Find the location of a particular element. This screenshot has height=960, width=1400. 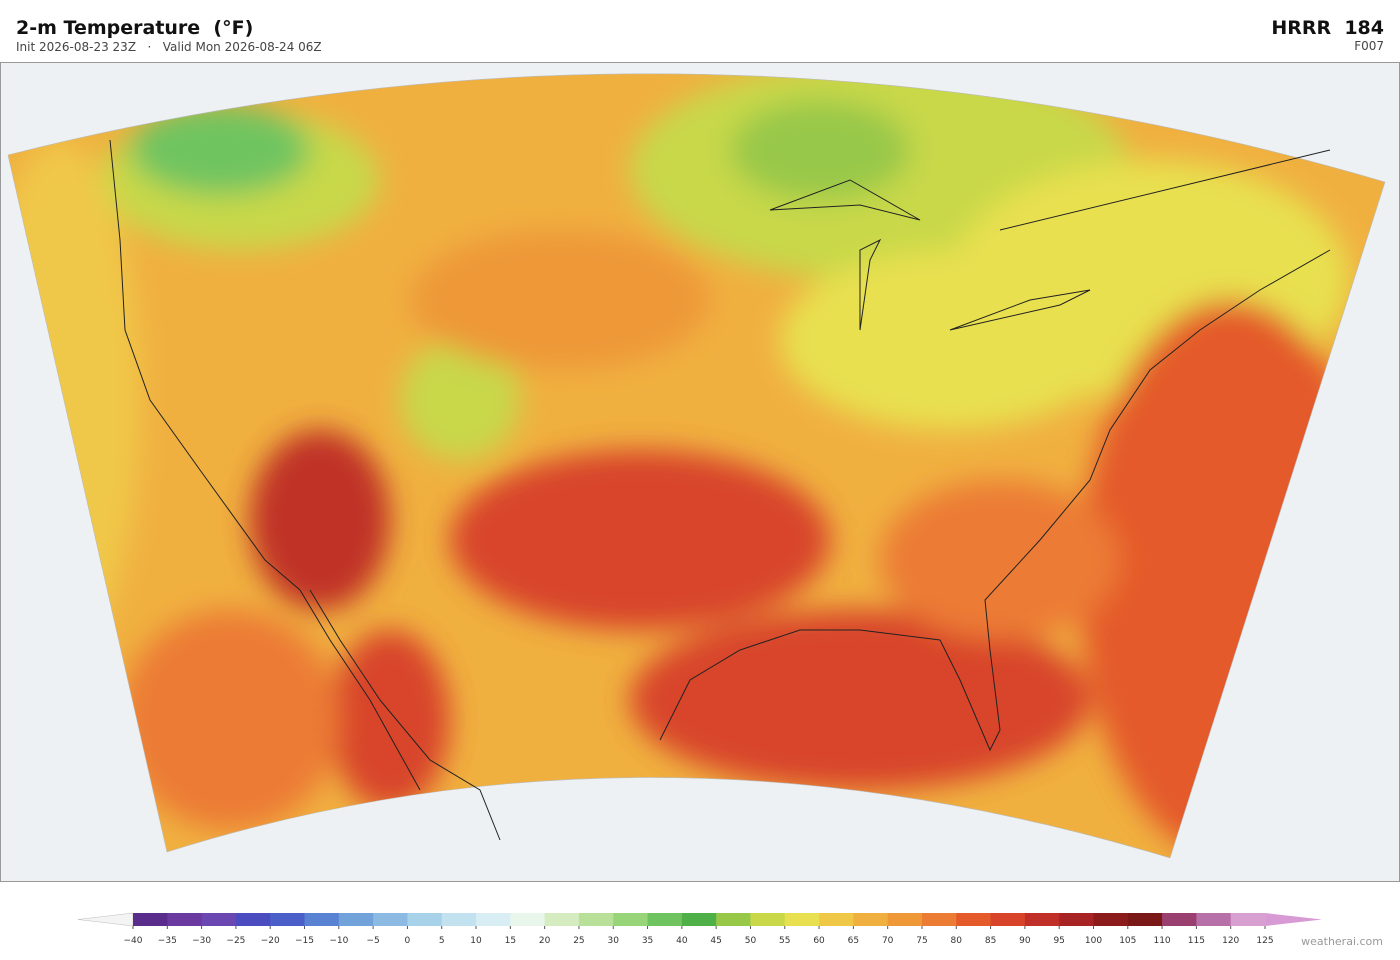

colorbar-tick-label: −10 is located at coordinates (338, 941).